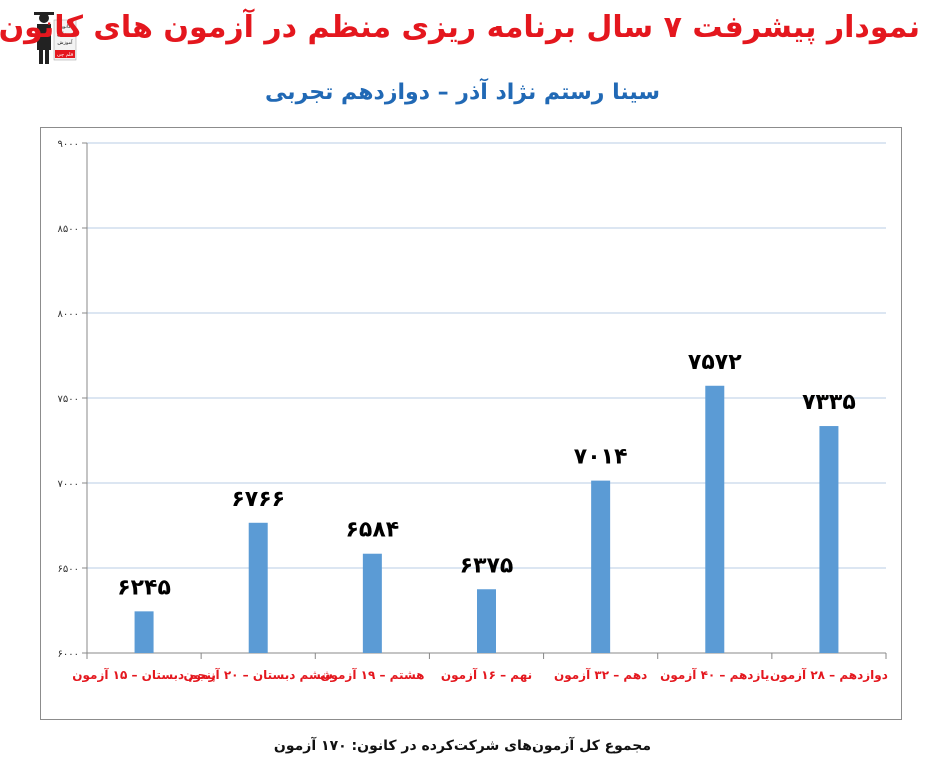 This screenshot has width=925, height=779. I want to click on category-label: ششم دبستان – ۲۰ آزمون, so click(258, 675).